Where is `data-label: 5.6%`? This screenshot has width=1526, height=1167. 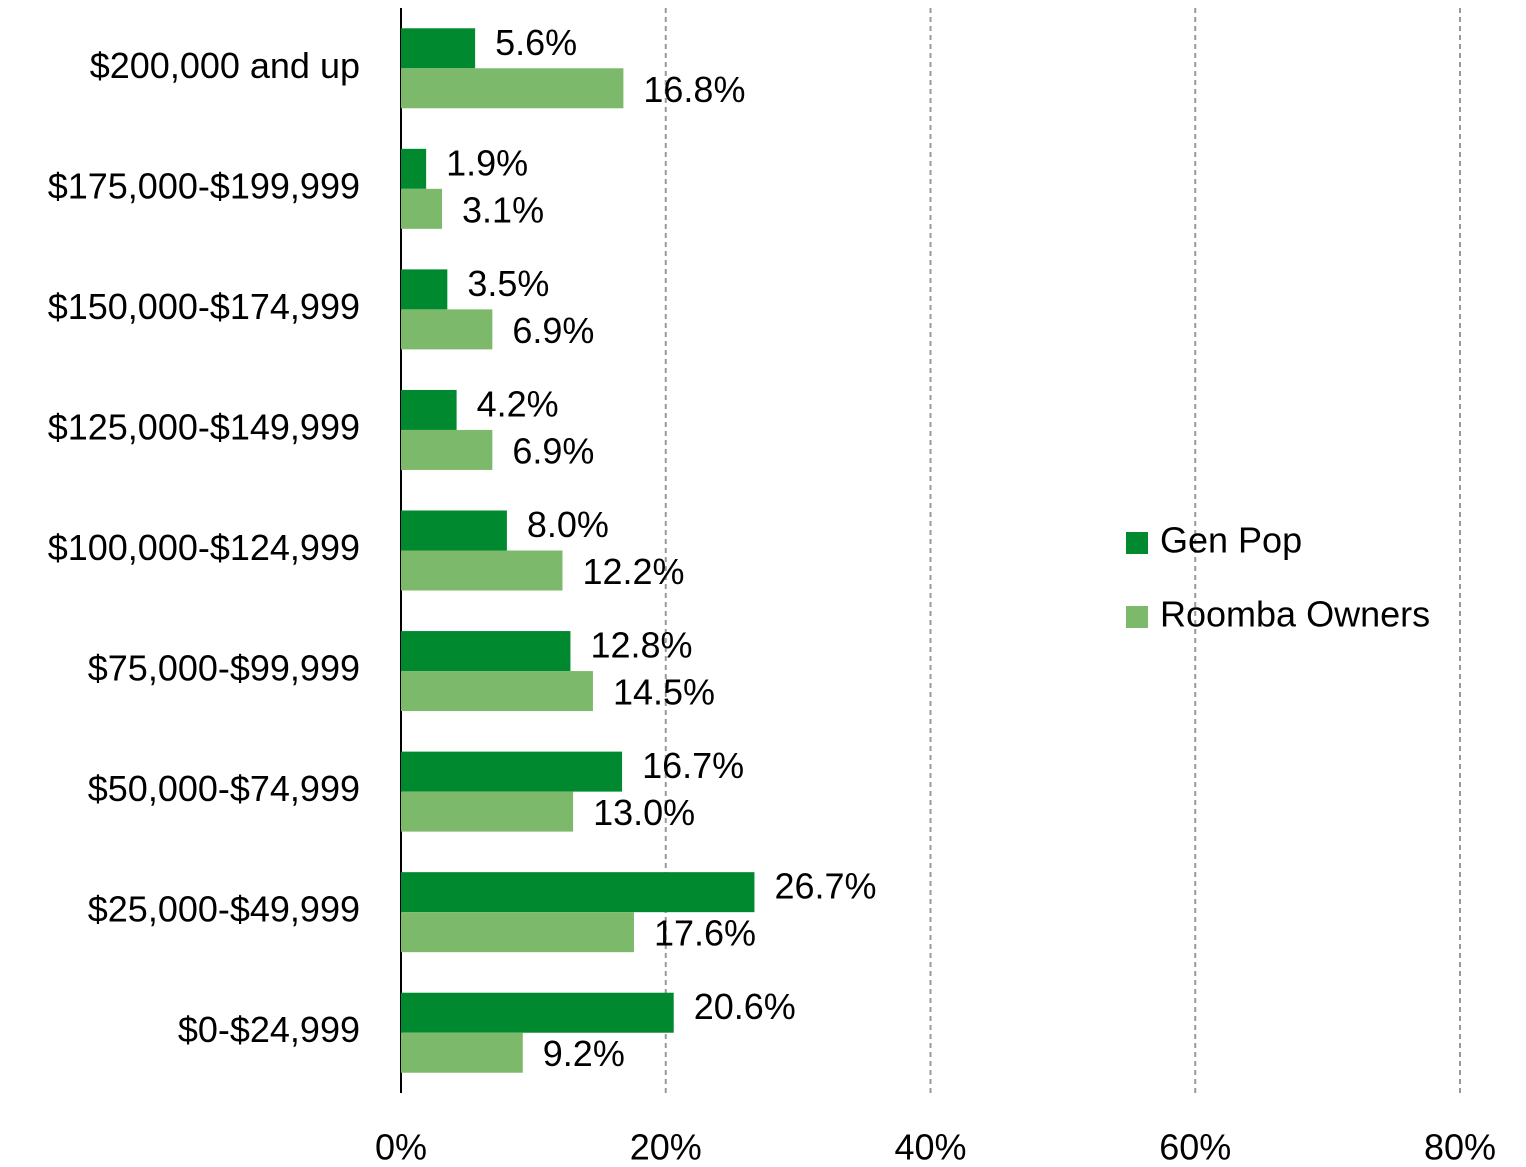
data-label: 5.6% is located at coordinates (536, 42).